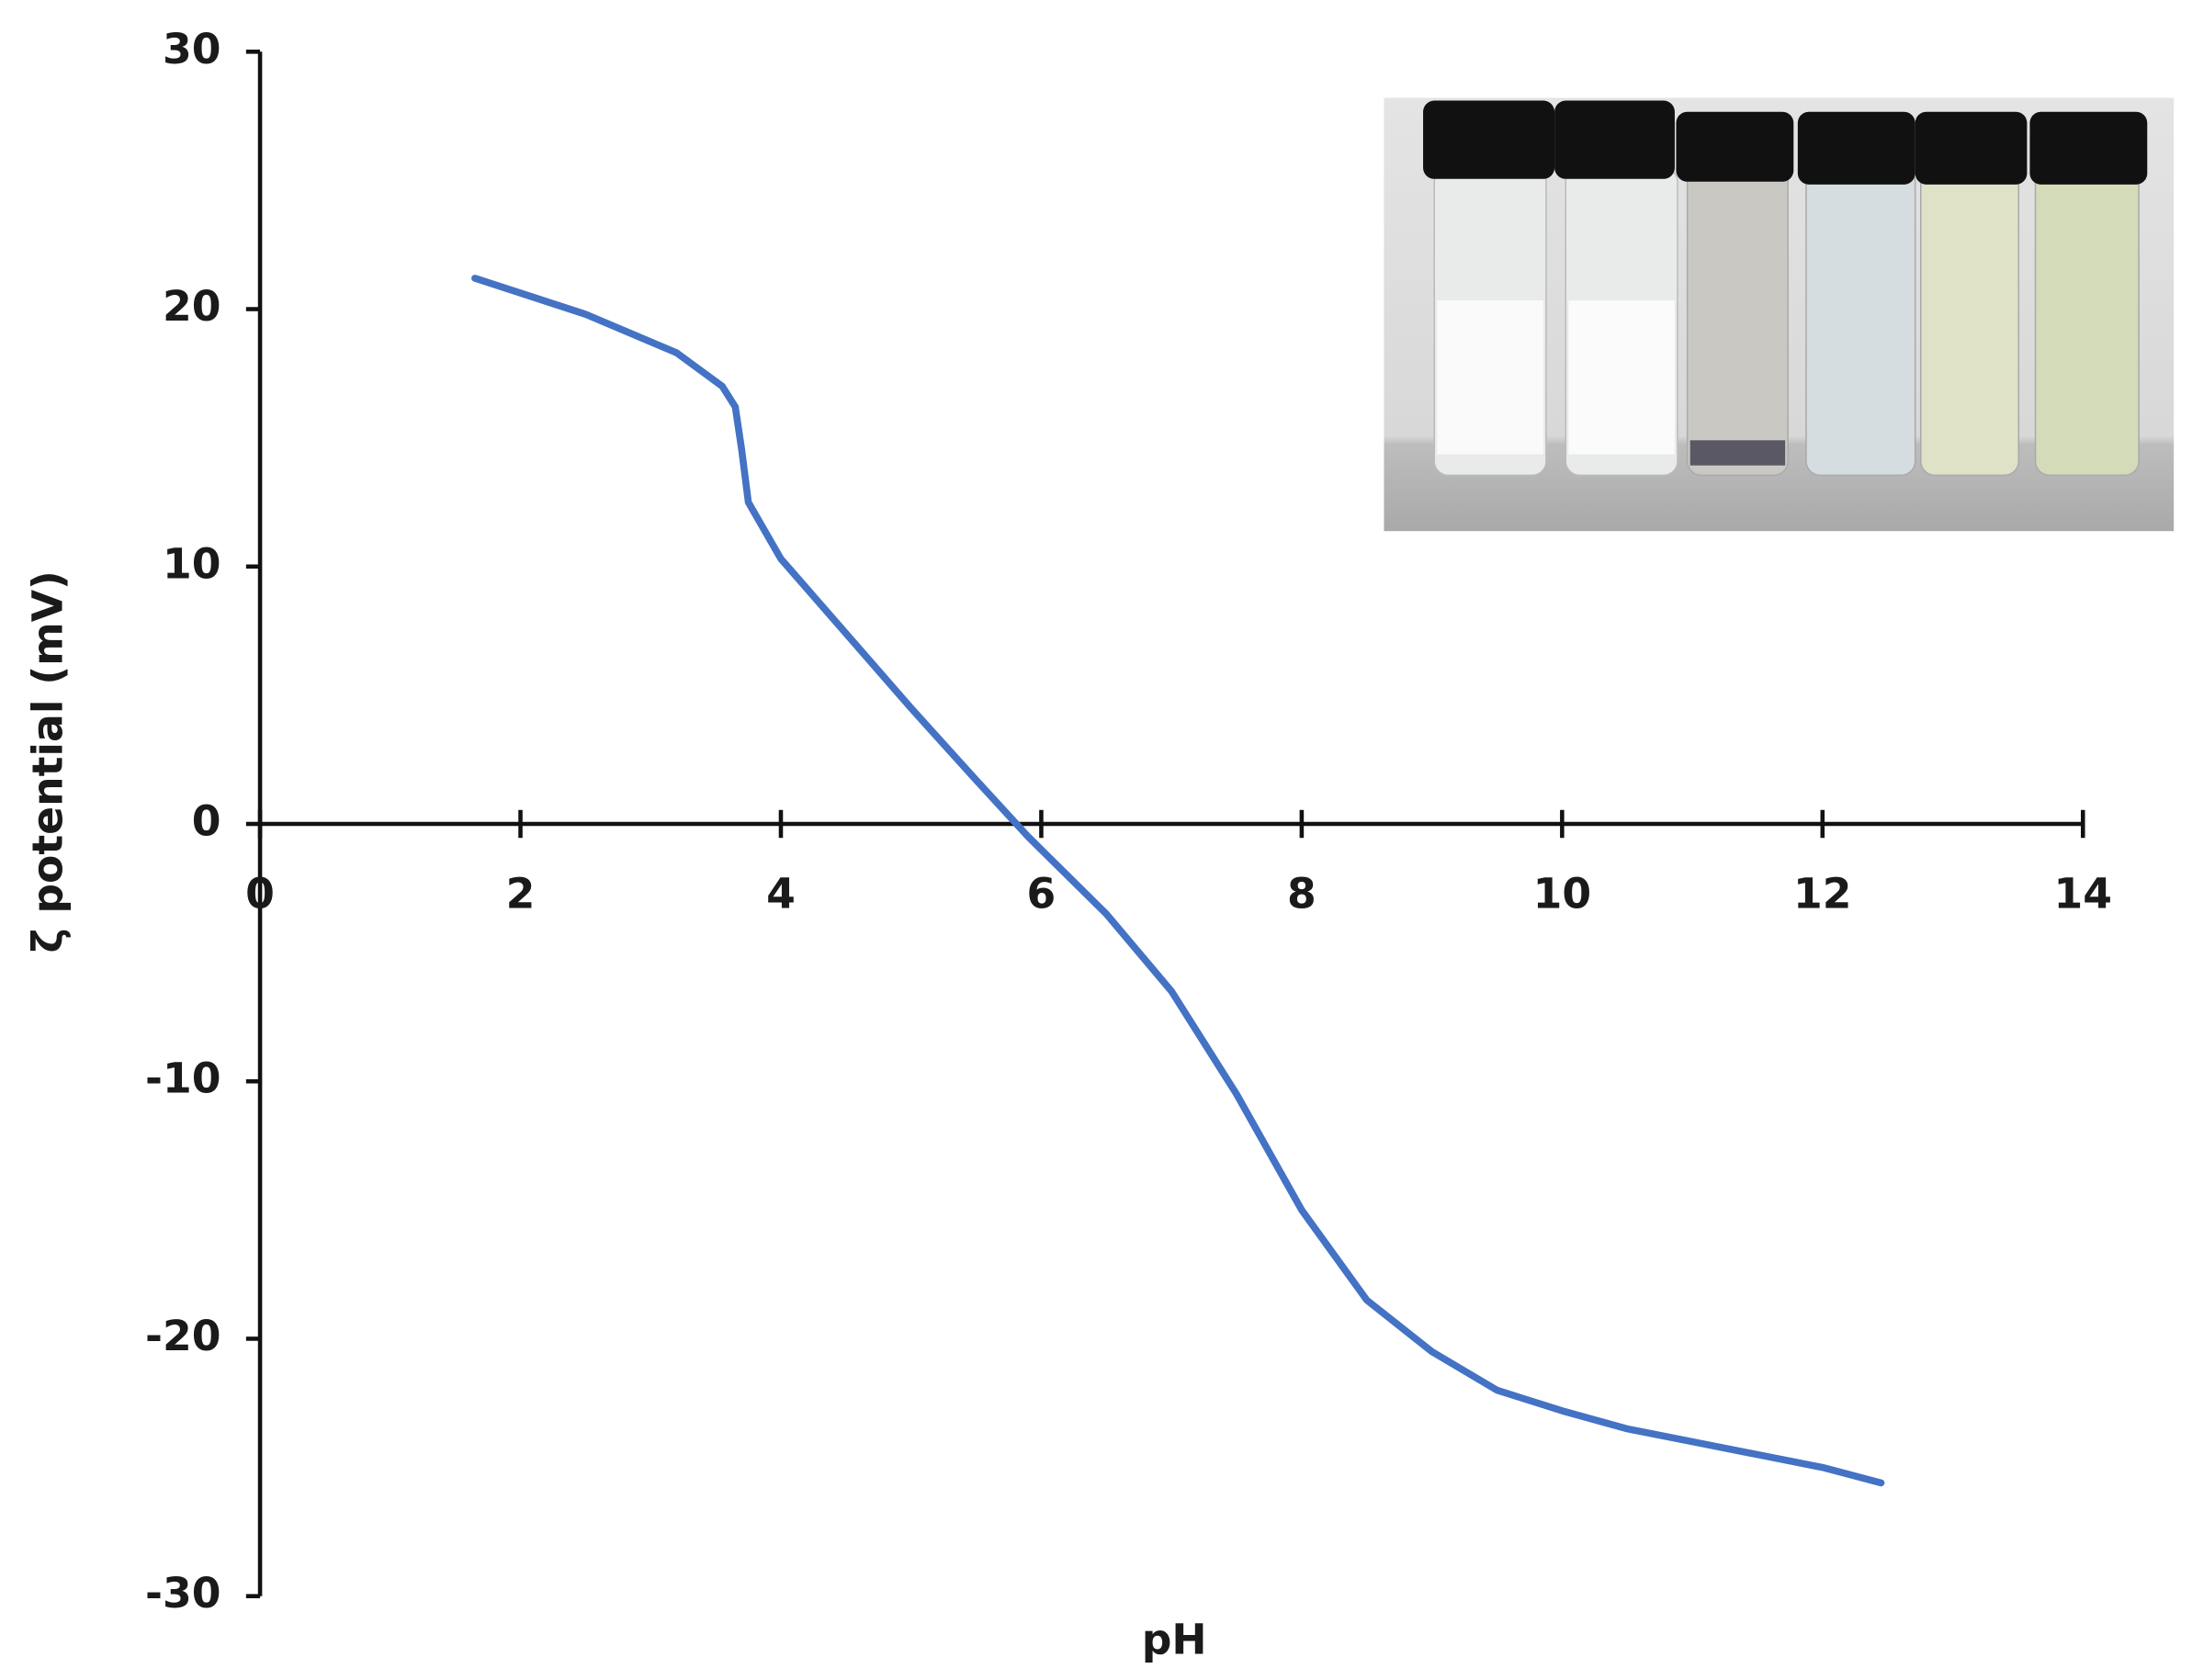 Image resolution: width=2192 pixels, height=1680 pixels. Describe the element at coordinates (1562, 894) in the screenshot. I see `x-tick-label: 10` at that location.